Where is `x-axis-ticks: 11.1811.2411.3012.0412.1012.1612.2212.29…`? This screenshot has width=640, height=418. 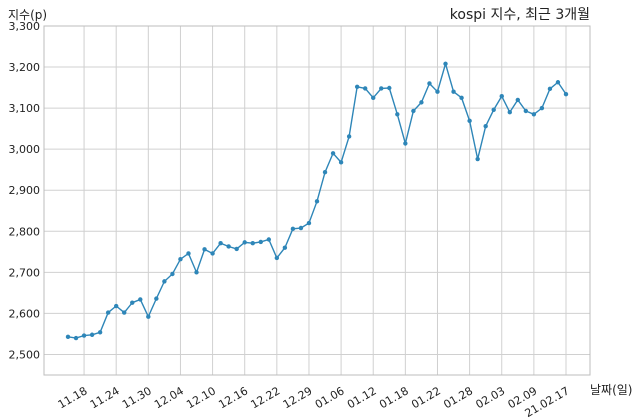 x-axis-ticks: 11.1811.2411.3012.0412.1012.1612.2212.29… is located at coordinates (314, 401).